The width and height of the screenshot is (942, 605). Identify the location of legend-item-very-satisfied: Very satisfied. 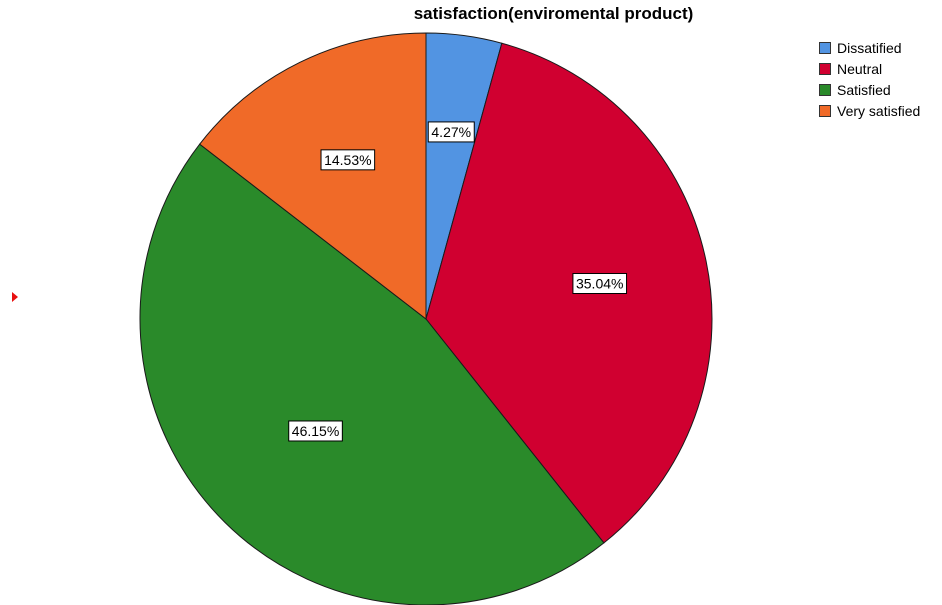
(869, 110).